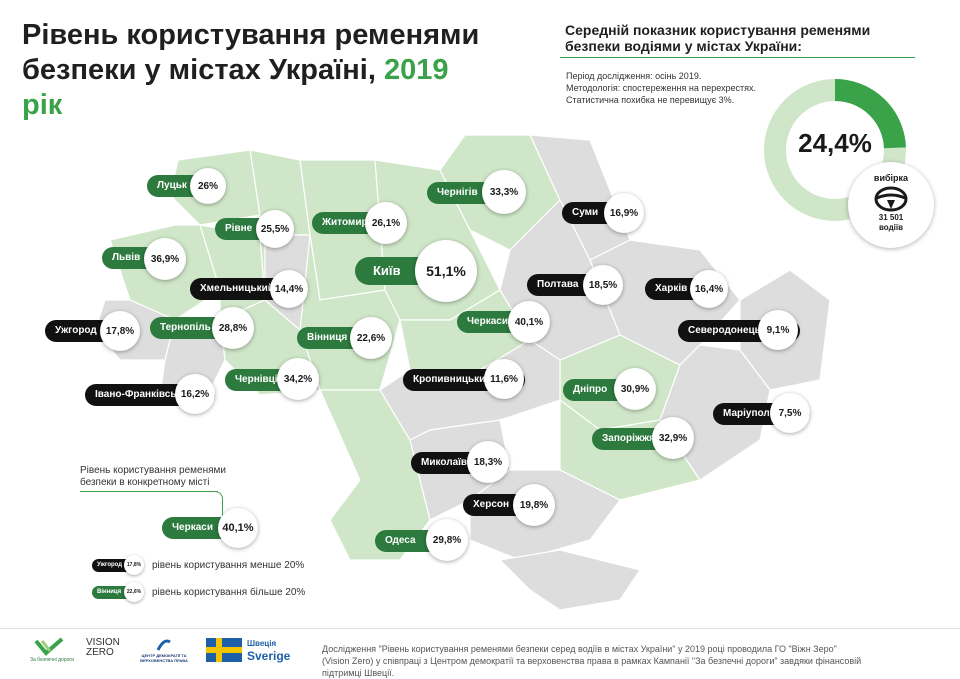 This screenshot has height=679, width=960. What do you see at coordinates (49, 646) in the screenshot?
I see `checkmark-logo-icon` at bounding box center [49, 646].